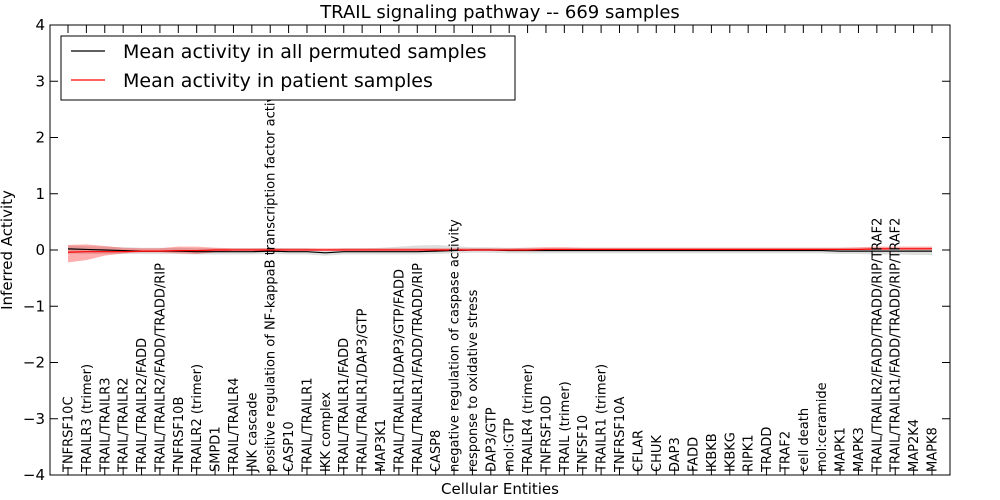 The width and height of the screenshot is (1000, 500). What do you see at coordinates (455, 345) in the screenshot?
I see `x-category-label: negative regulation of caspase activity` at bounding box center [455, 345].